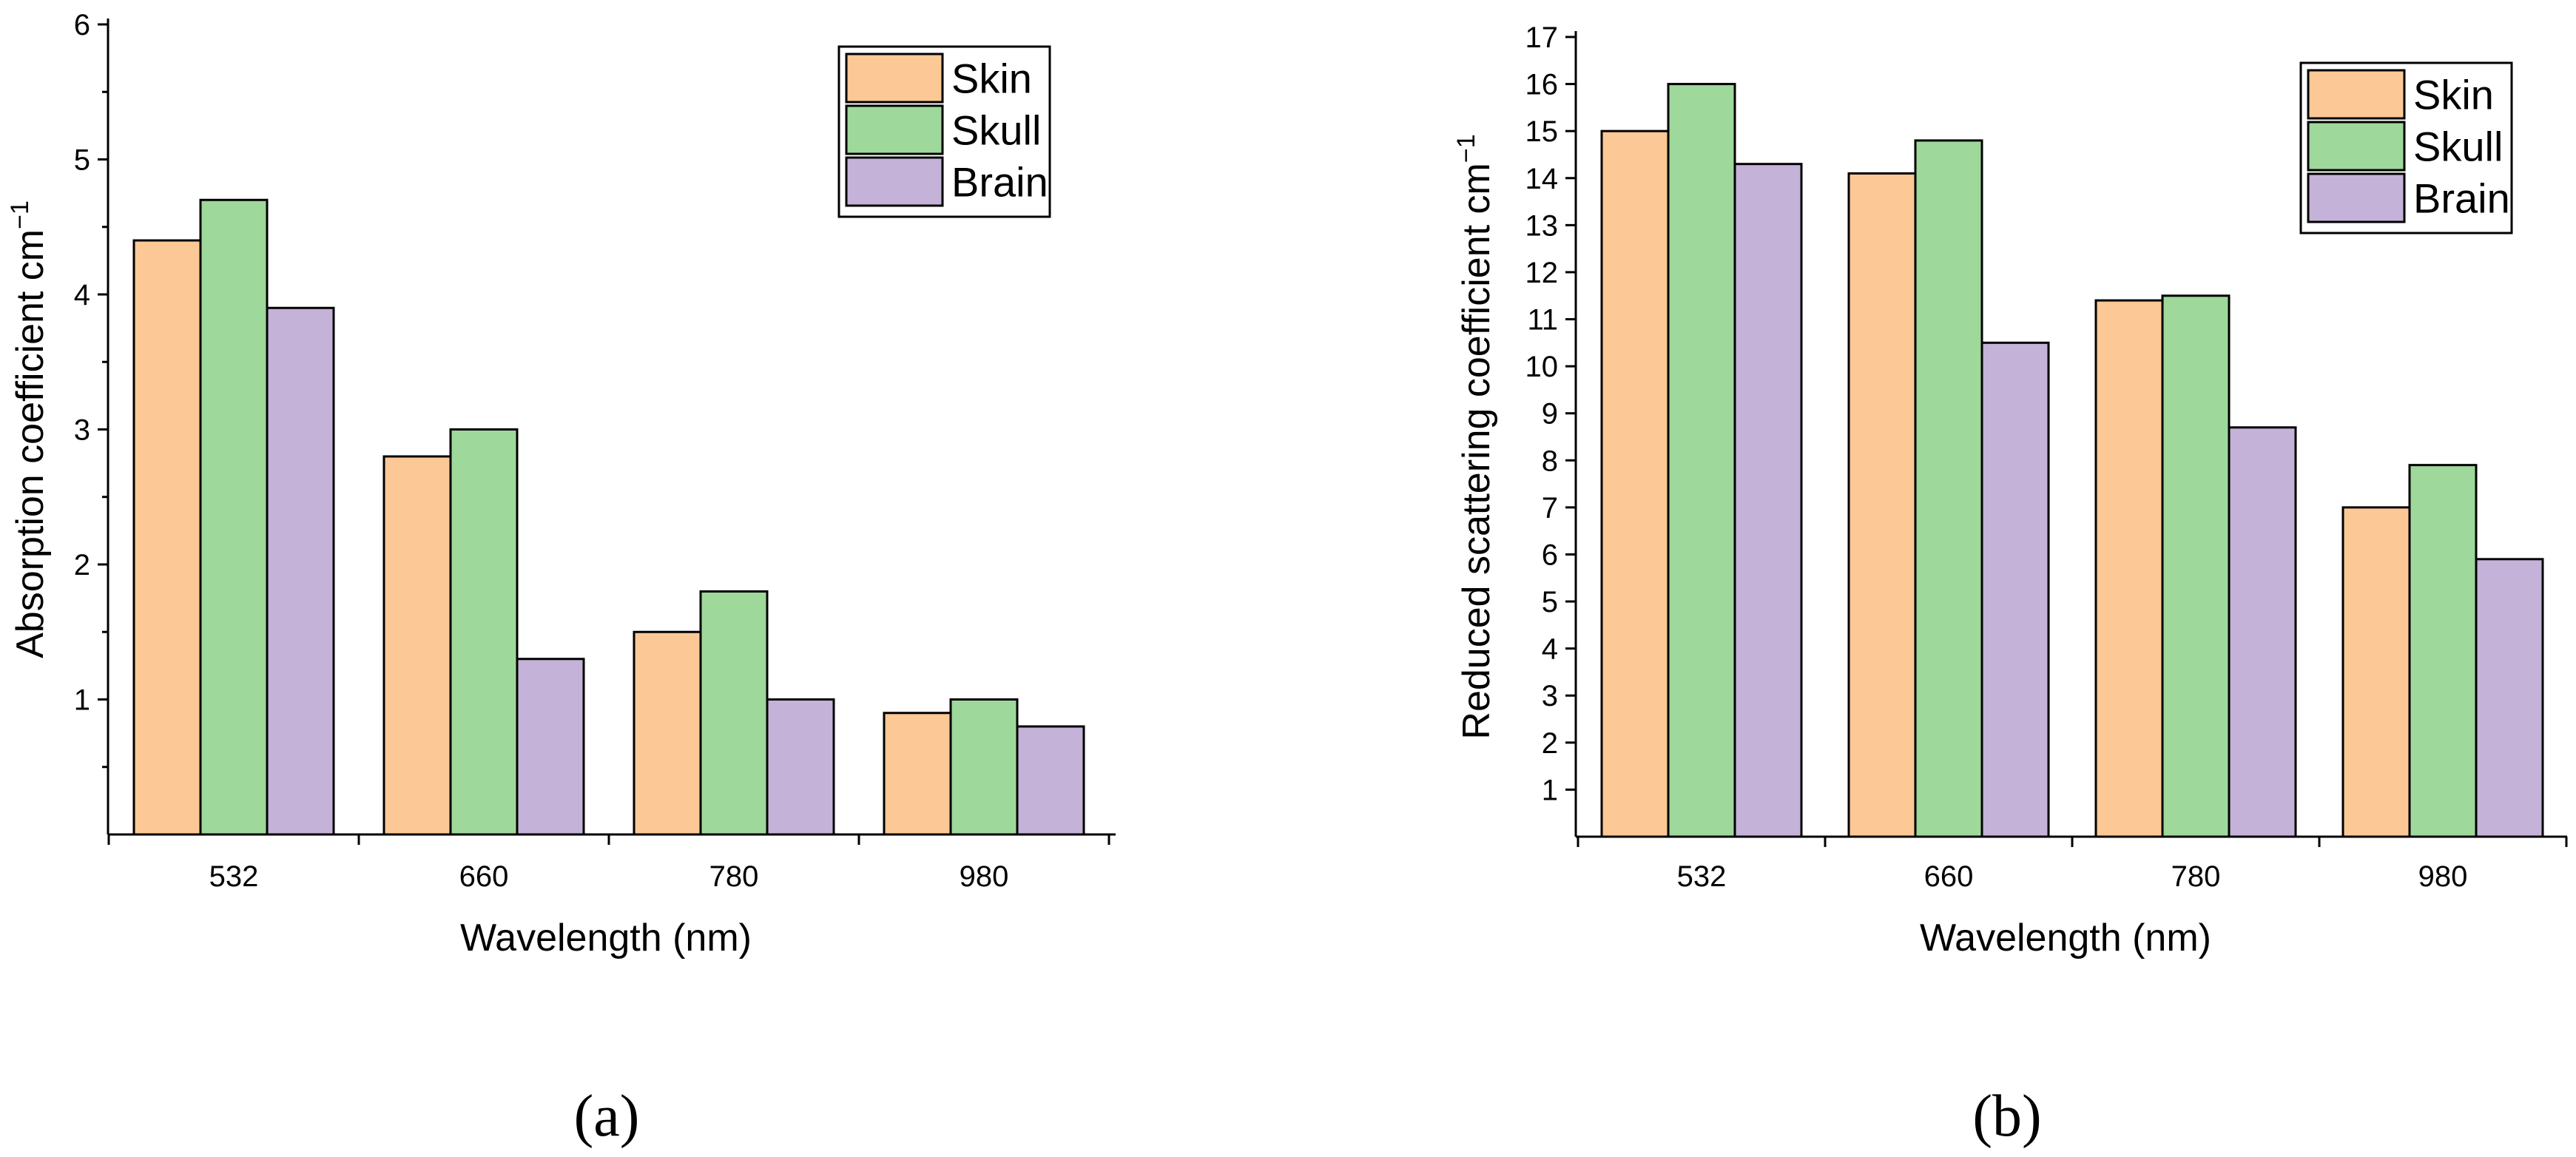 The height and width of the screenshot is (1157, 2576). I want to click on y-tick-label: 17, so click(1542, 37).